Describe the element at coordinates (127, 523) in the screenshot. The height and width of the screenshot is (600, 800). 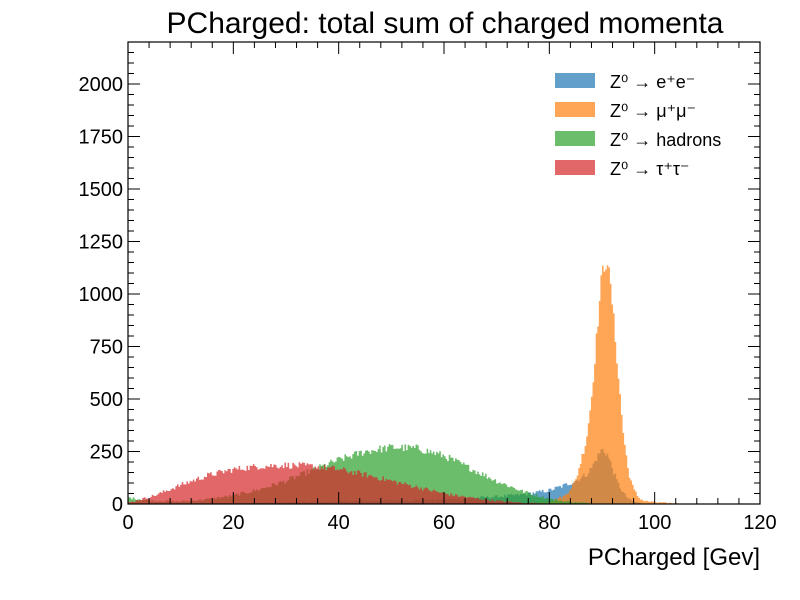
I see `x-tick-label: 0` at that location.